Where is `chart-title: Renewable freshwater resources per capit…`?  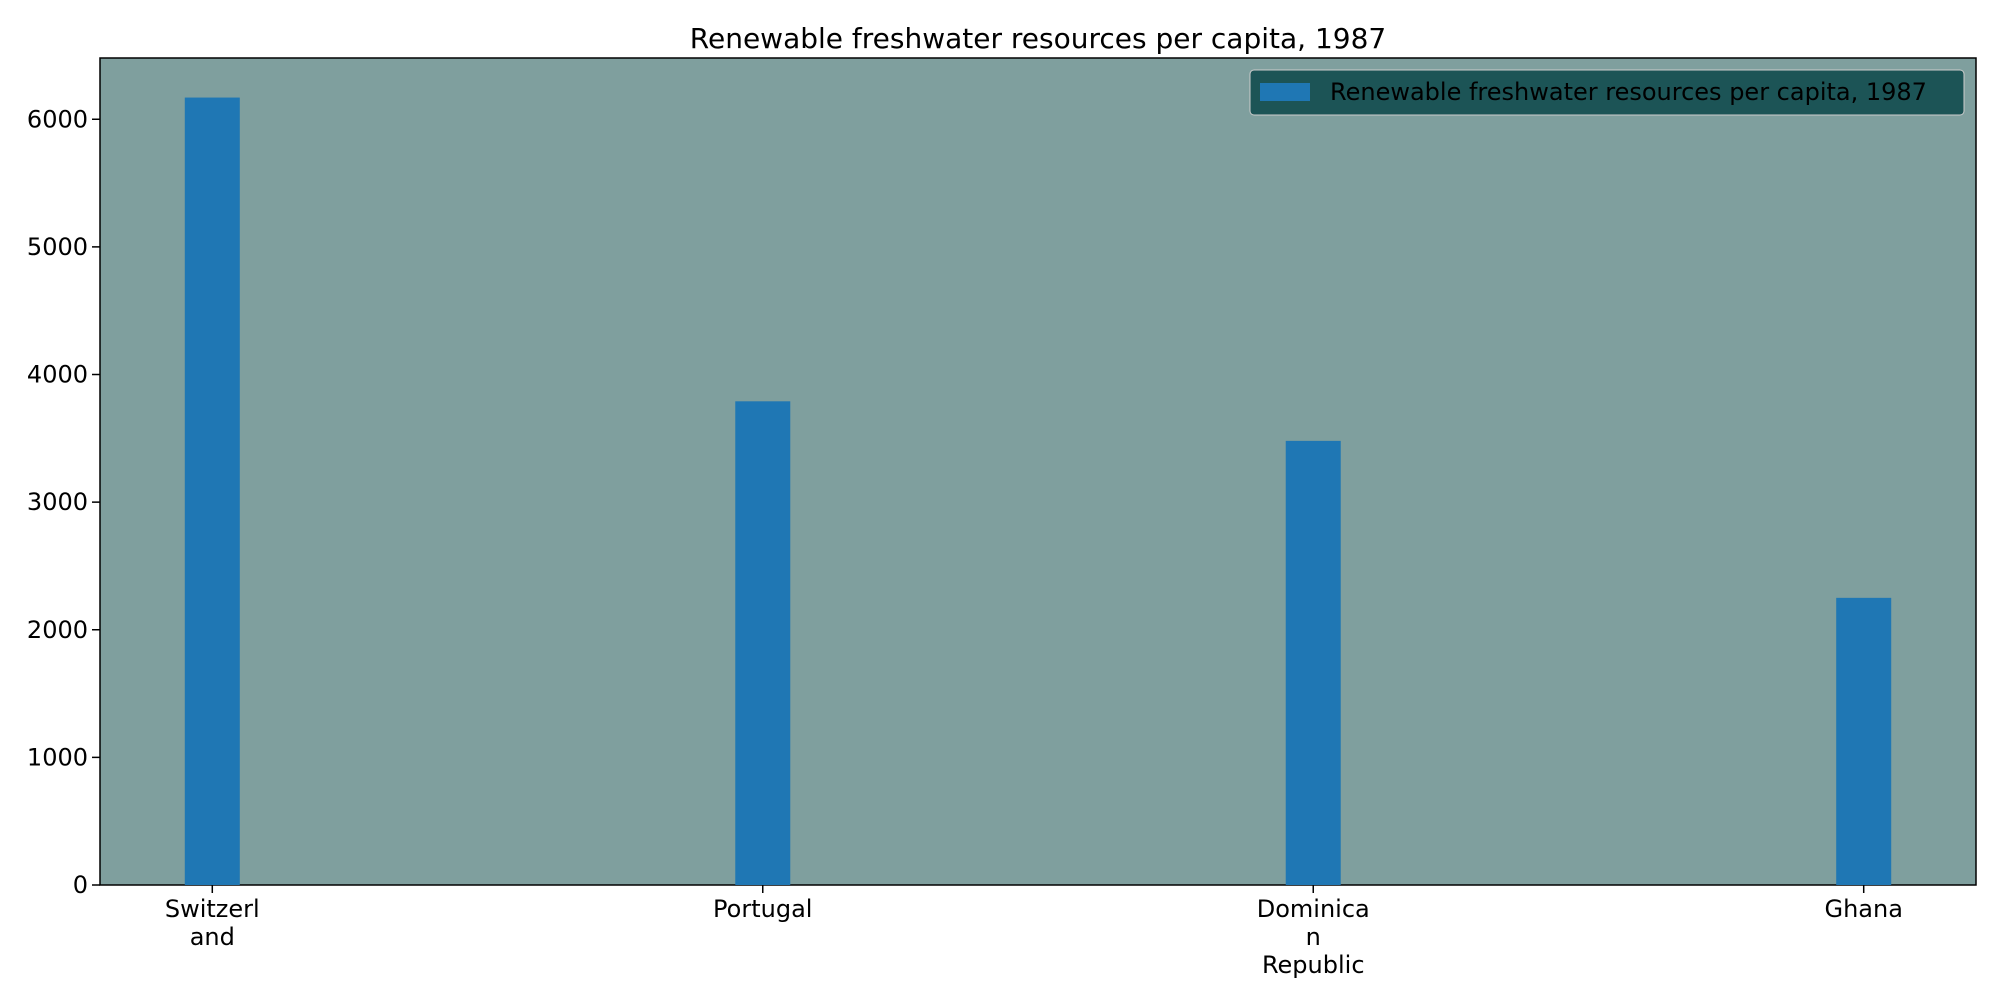 chart-title: Renewable freshwater resources per capit… is located at coordinates (1038, 38).